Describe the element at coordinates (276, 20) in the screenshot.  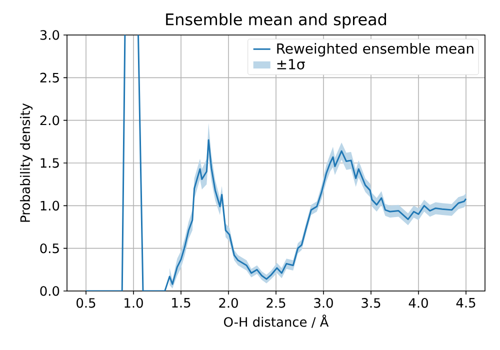
I see `chart-title: Ensemble mean and spread` at that location.